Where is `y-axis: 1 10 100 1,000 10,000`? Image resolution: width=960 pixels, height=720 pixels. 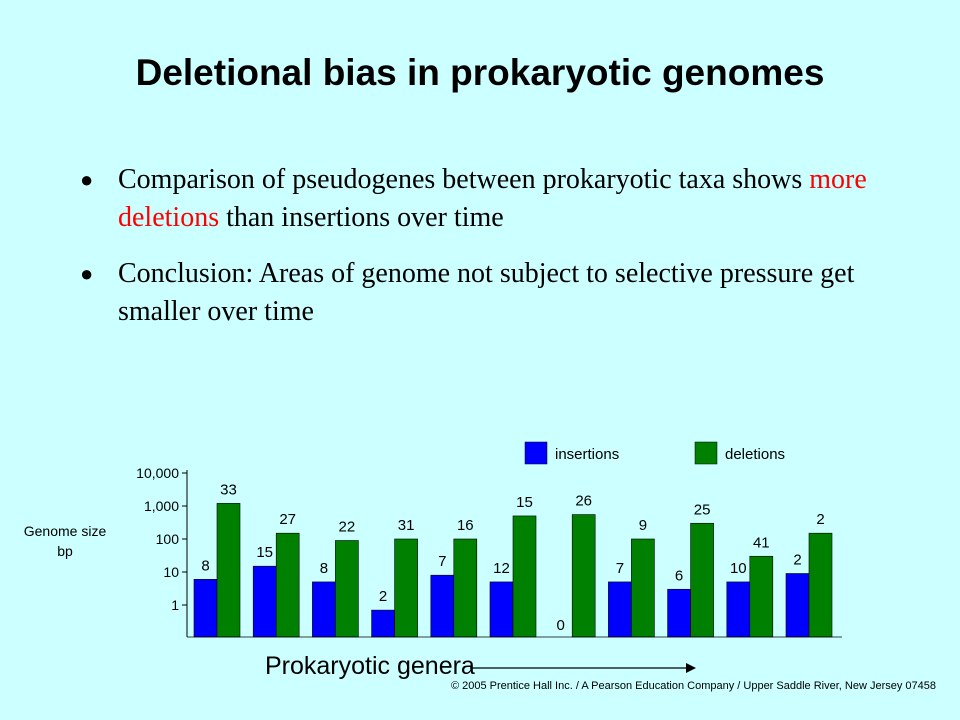 y-axis: 1 10 100 1,000 10,000 is located at coordinates (162, 551).